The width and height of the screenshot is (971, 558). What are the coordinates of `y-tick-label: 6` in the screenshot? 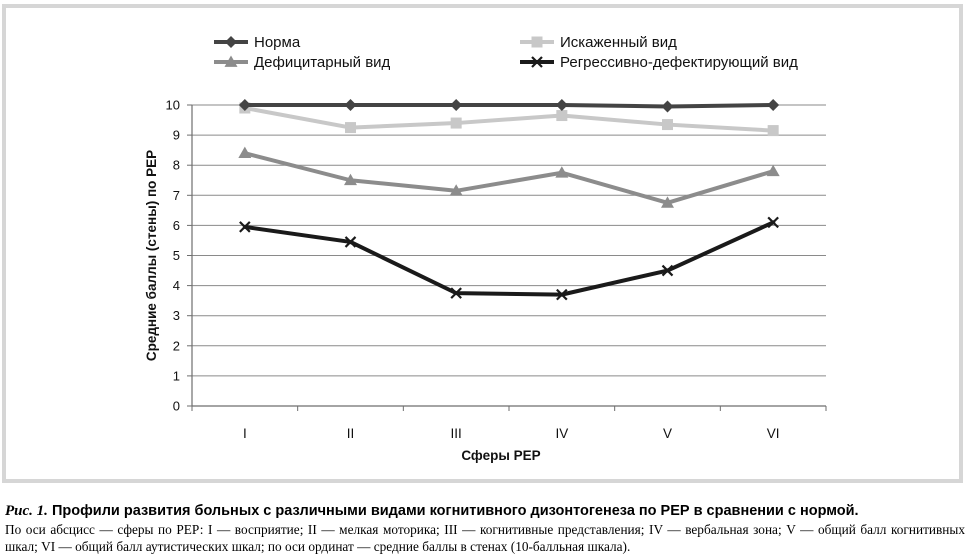 It's located at (176, 225).